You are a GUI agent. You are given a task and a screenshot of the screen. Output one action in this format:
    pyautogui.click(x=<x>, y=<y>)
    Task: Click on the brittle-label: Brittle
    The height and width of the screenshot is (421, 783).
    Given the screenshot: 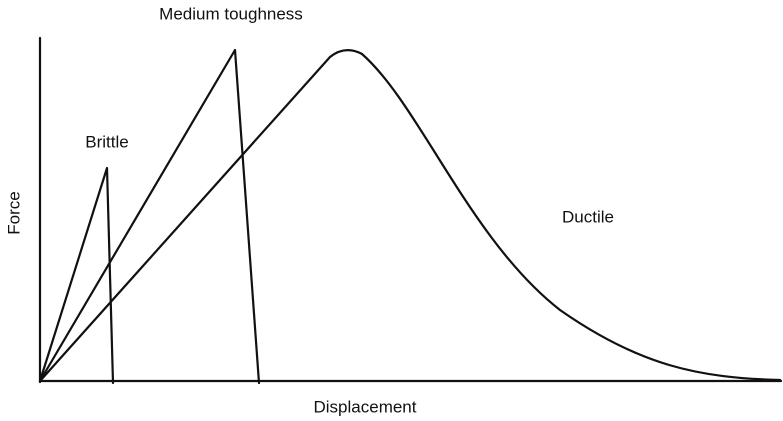 What is the action you would take?
    pyautogui.click(x=106, y=141)
    